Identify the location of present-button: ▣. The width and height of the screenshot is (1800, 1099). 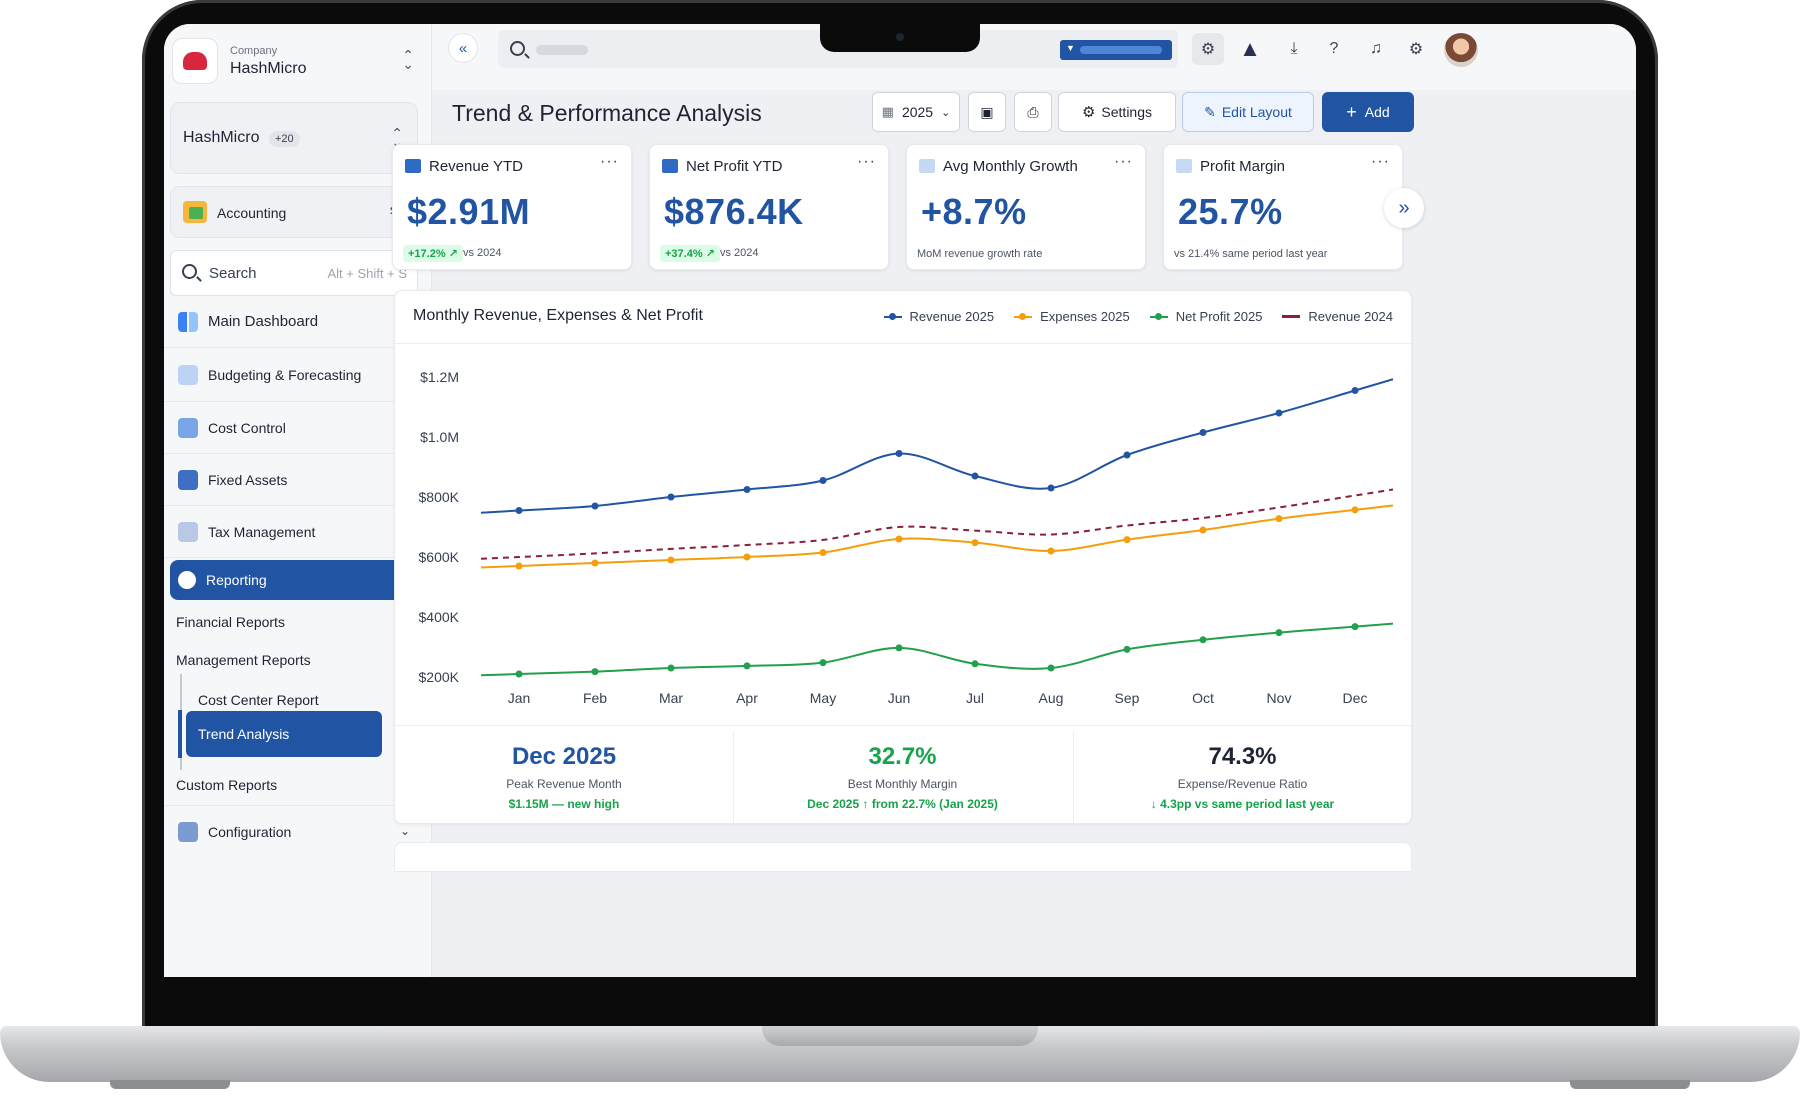
(987, 112).